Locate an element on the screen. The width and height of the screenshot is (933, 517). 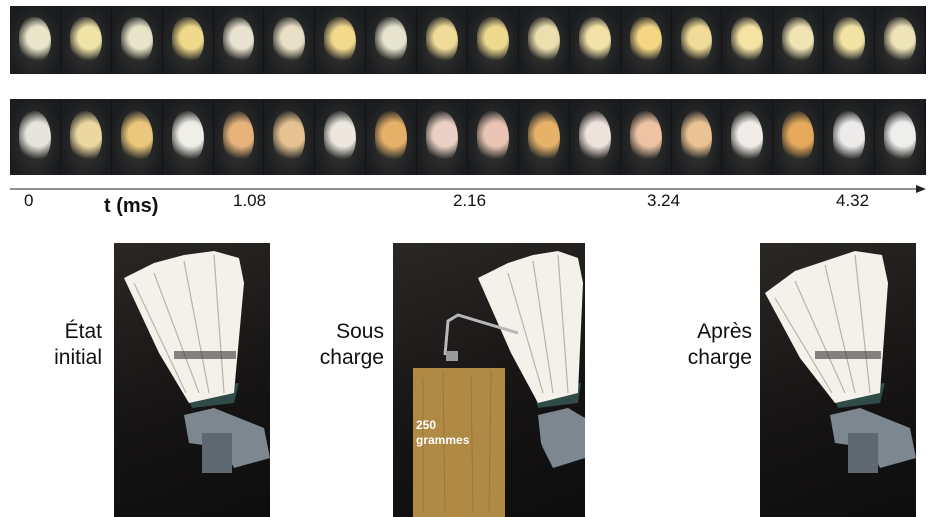
caption-after-load: Après charge is located at coordinates (712, 345).